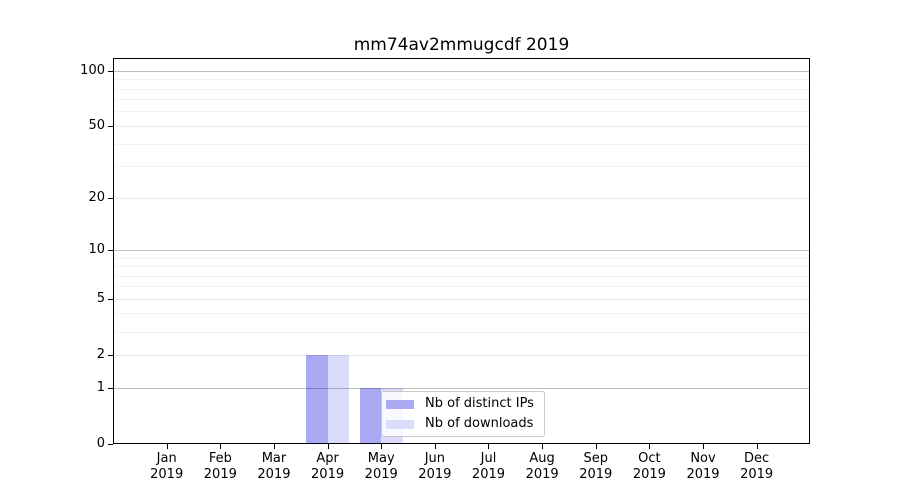 The width and height of the screenshot is (900, 500). I want to click on legend-entry-downloads: Nb of downloads, so click(461, 424).